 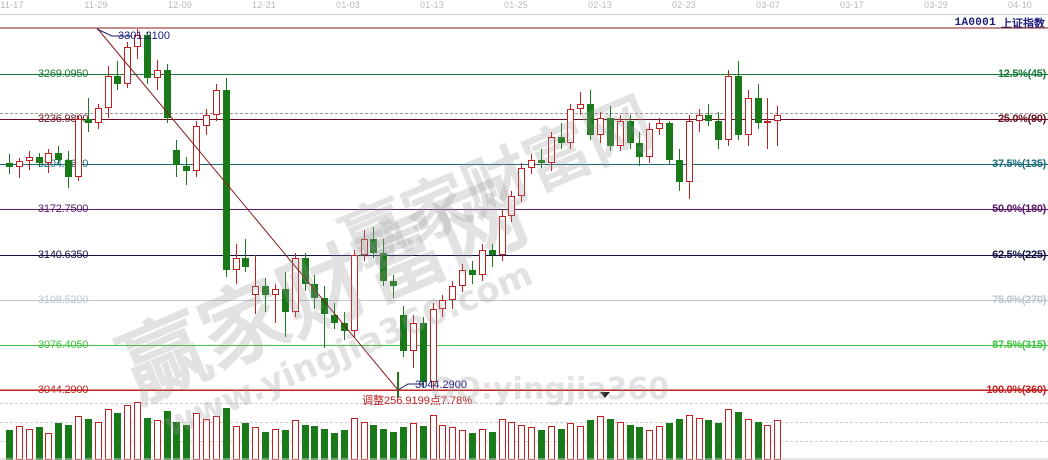 I want to click on high-price-annotation: 3301.2100, so click(x=144, y=36).